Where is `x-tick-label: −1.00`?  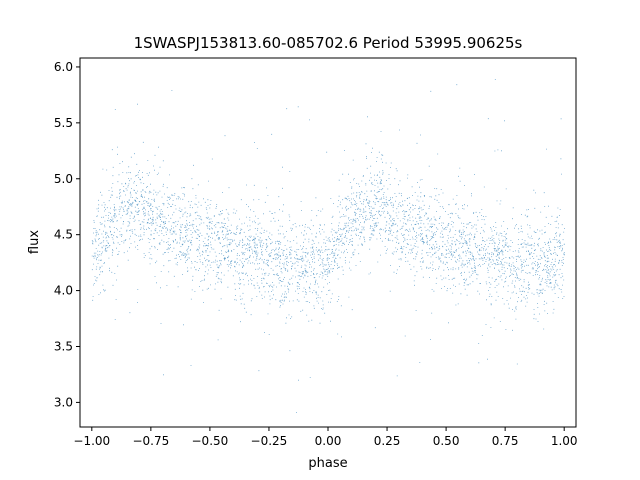 x-tick-label: −1.00 is located at coordinates (91, 441).